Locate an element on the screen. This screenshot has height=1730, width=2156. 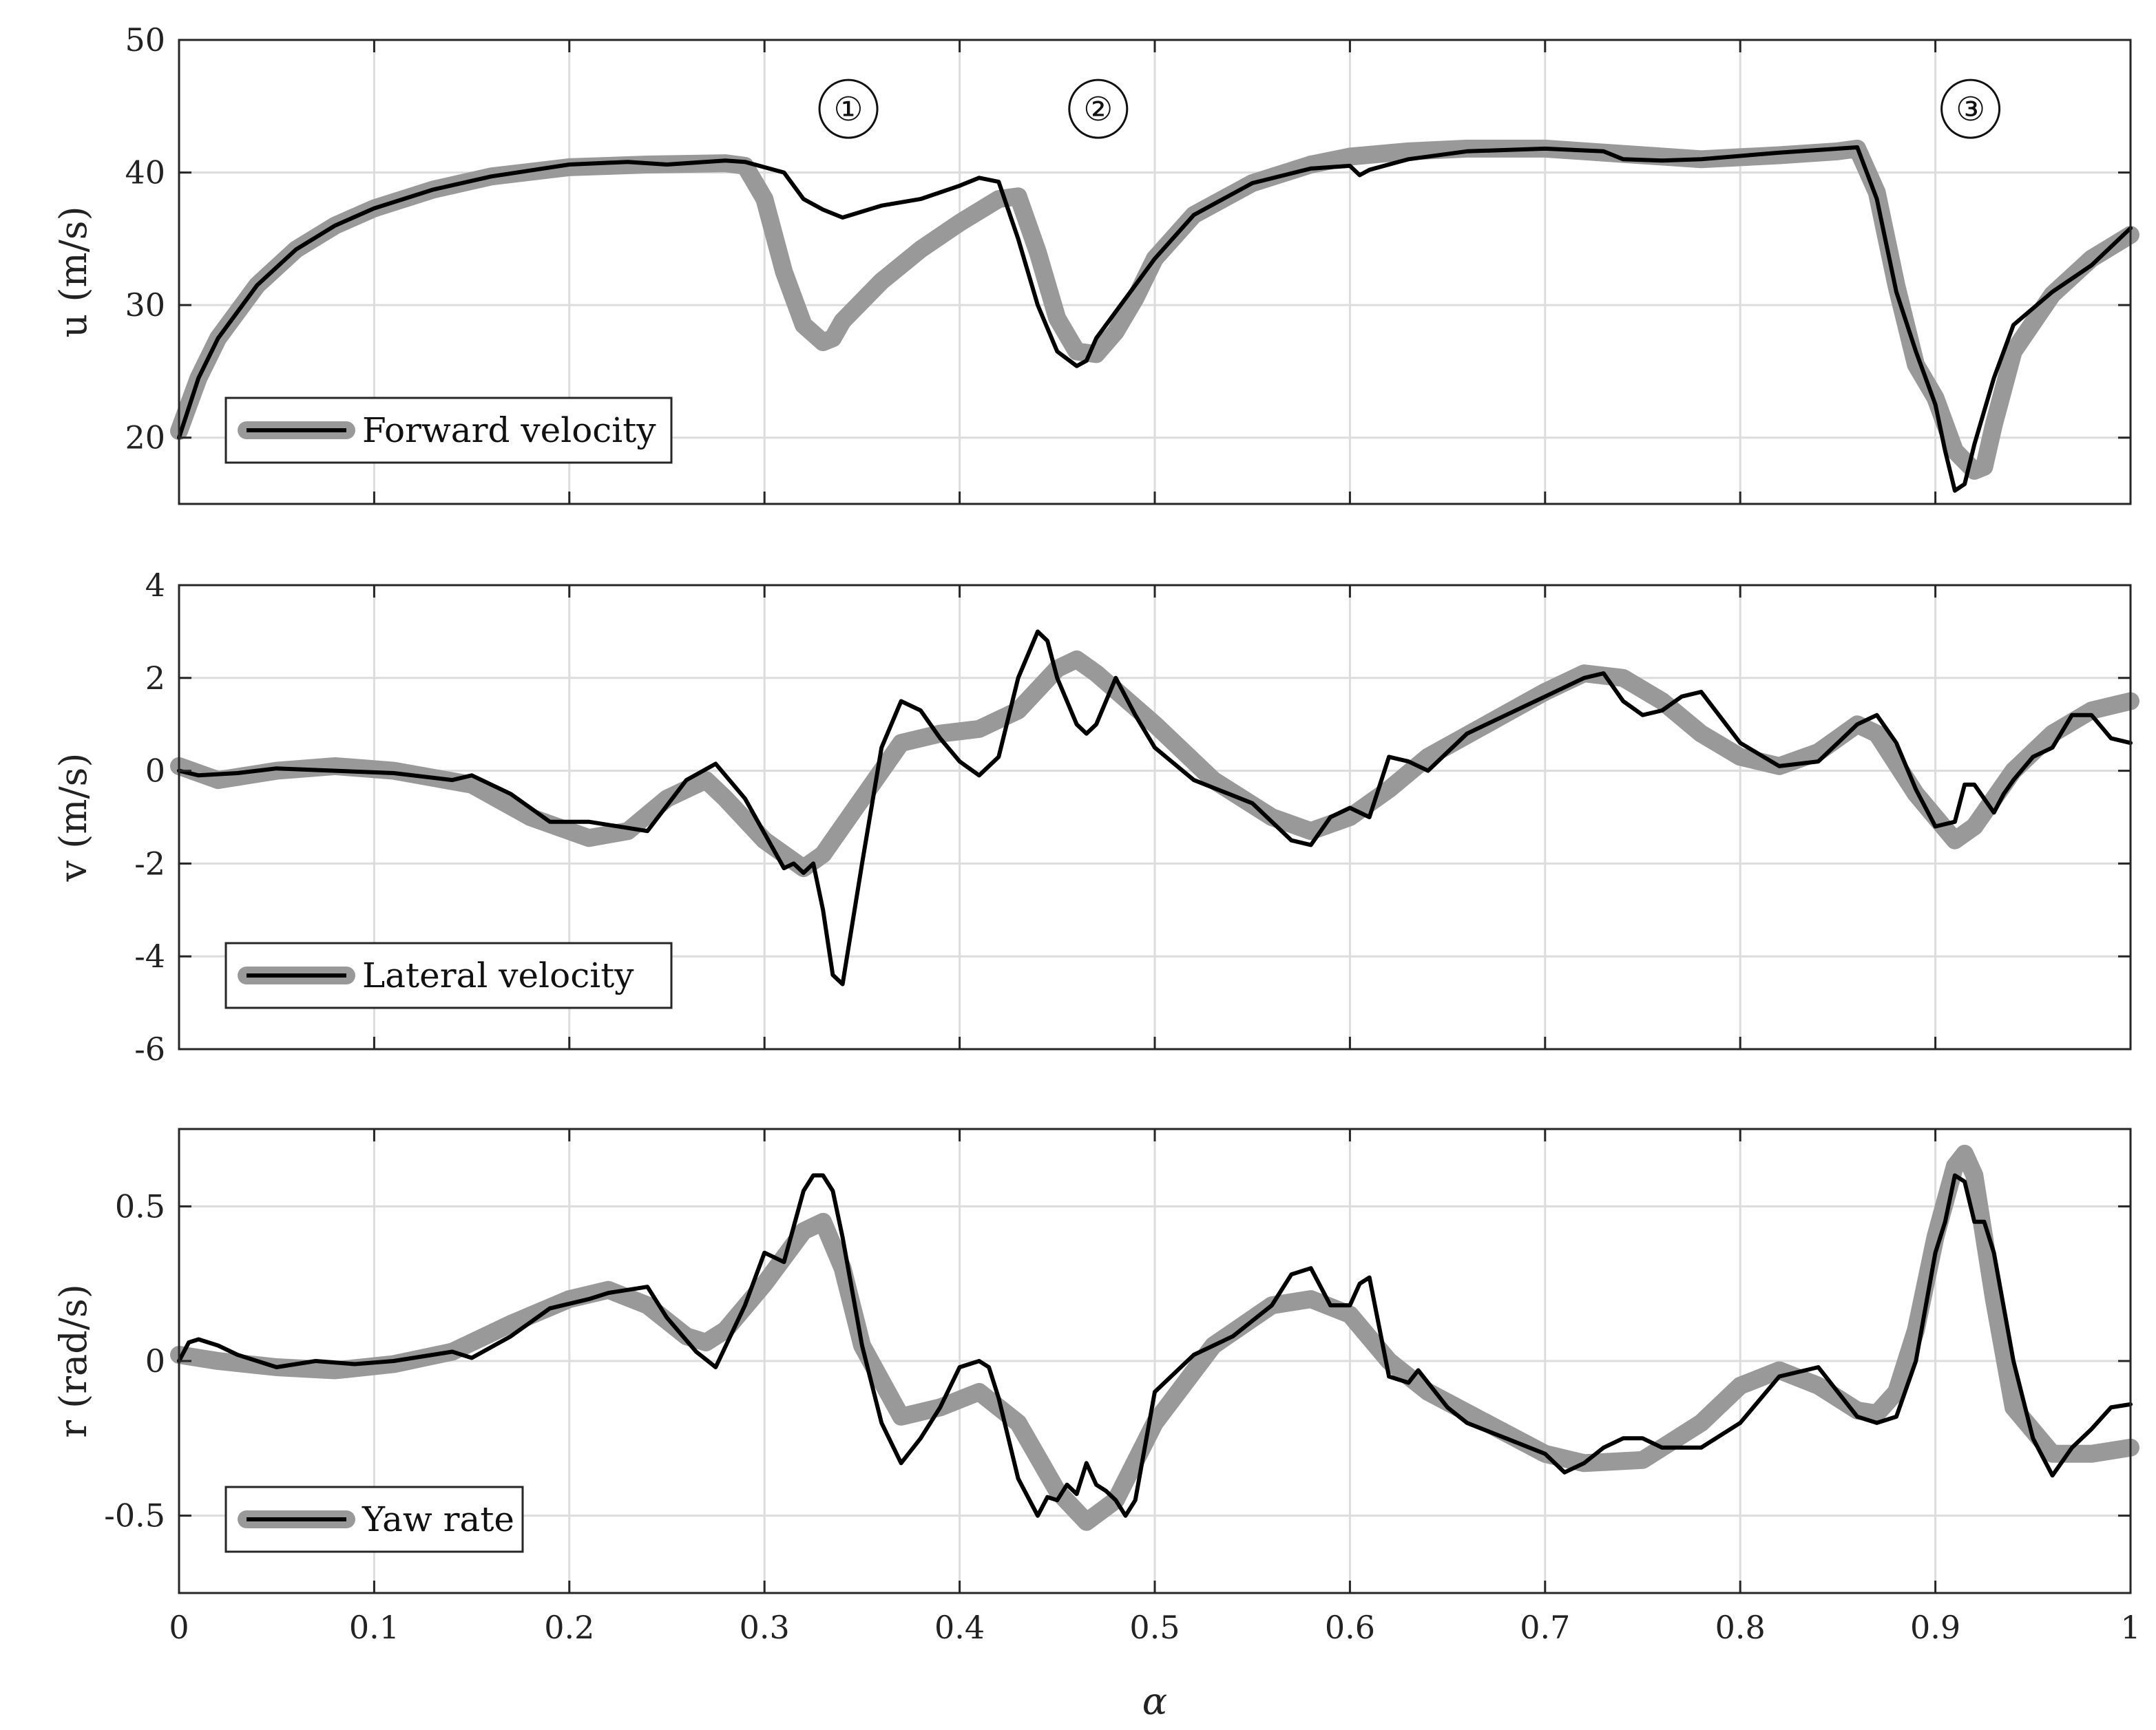
legend-label: Forward velocity is located at coordinates (509, 430).